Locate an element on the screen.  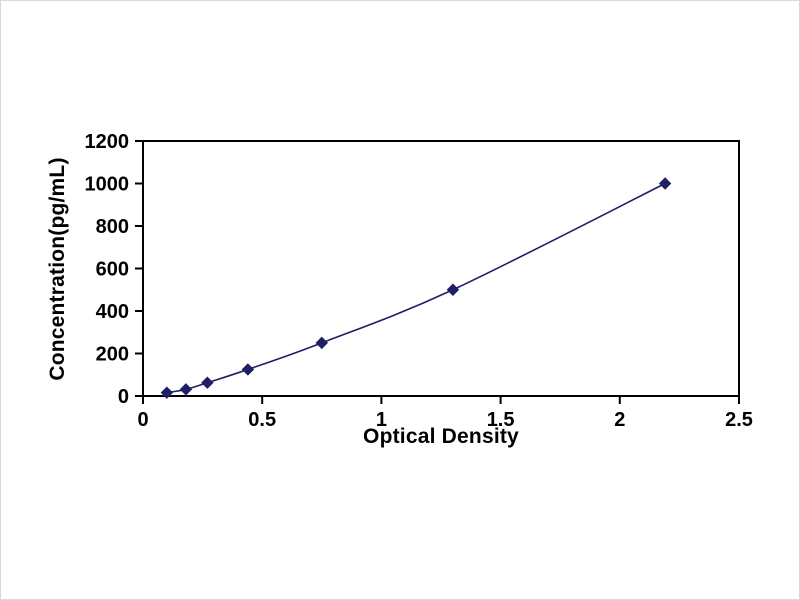
y-axis-tick-label: 1000 is located at coordinates (107, 185).